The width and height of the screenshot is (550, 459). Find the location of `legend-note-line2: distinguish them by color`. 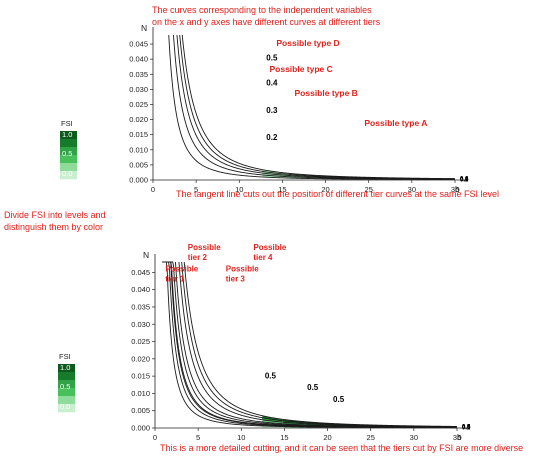

legend-note-line2: distinguish them by color is located at coordinates (53, 227).